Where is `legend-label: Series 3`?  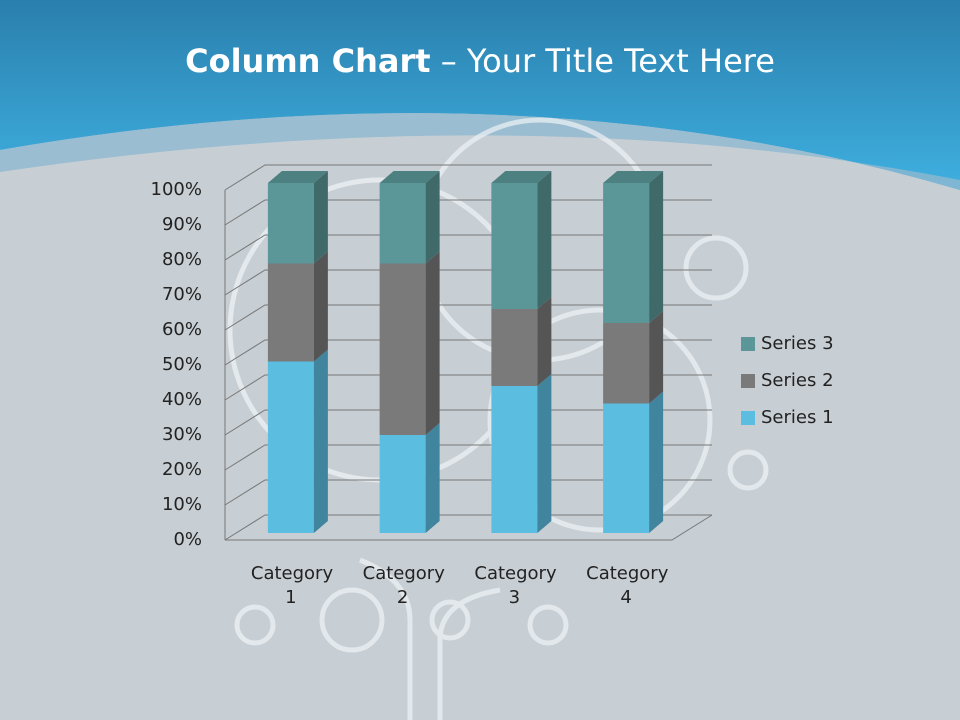
legend-label: Series 3 is located at coordinates (797, 343).